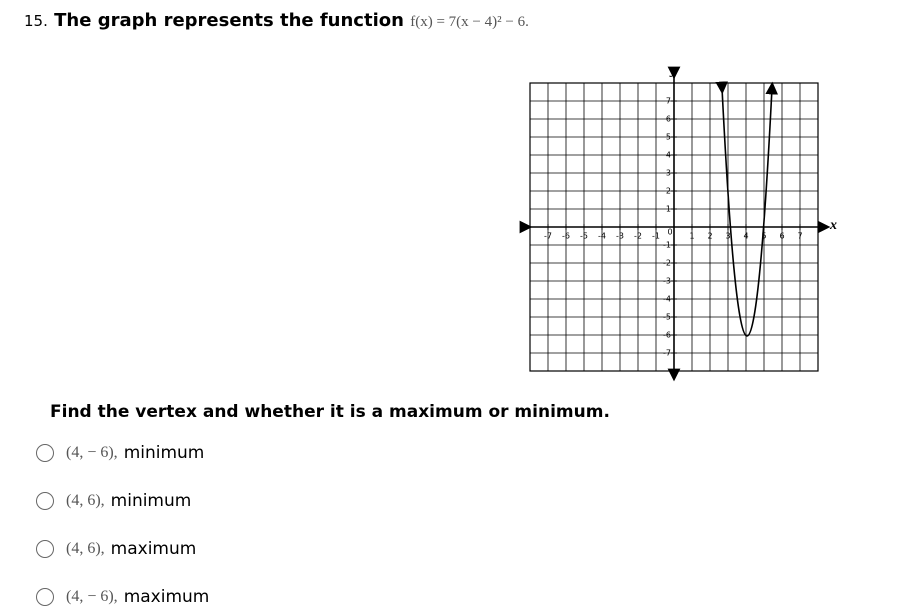 The width and height of the screenshot is (906, 607). I want to click on y-tick-label: 4, so click(668, 155).